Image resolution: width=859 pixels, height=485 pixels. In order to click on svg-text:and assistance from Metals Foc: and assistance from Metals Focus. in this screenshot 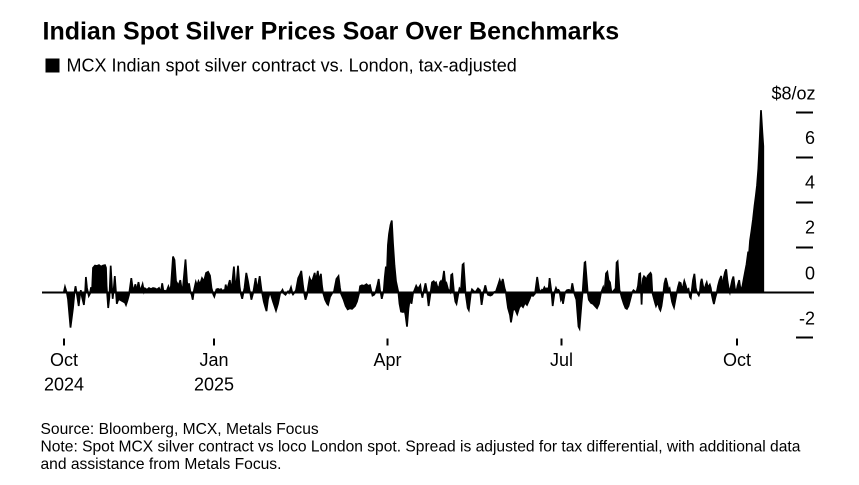, I will do `click(161, 464)`.